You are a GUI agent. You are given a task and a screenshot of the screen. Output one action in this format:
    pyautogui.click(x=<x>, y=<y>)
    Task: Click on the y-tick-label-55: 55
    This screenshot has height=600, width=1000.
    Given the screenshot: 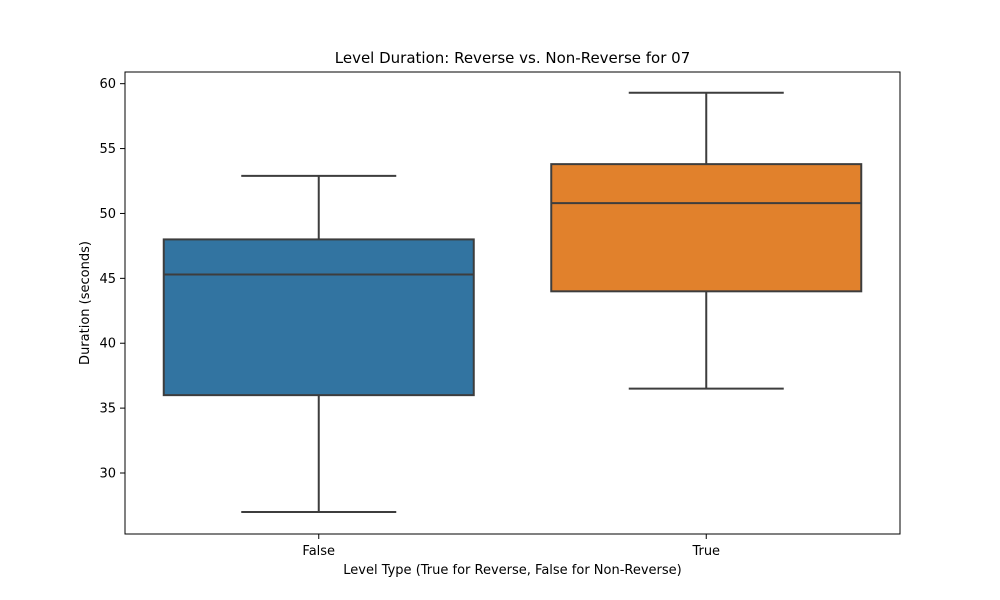 What is the action you would take?
    pyautogui.click(x=107, y=149)
    